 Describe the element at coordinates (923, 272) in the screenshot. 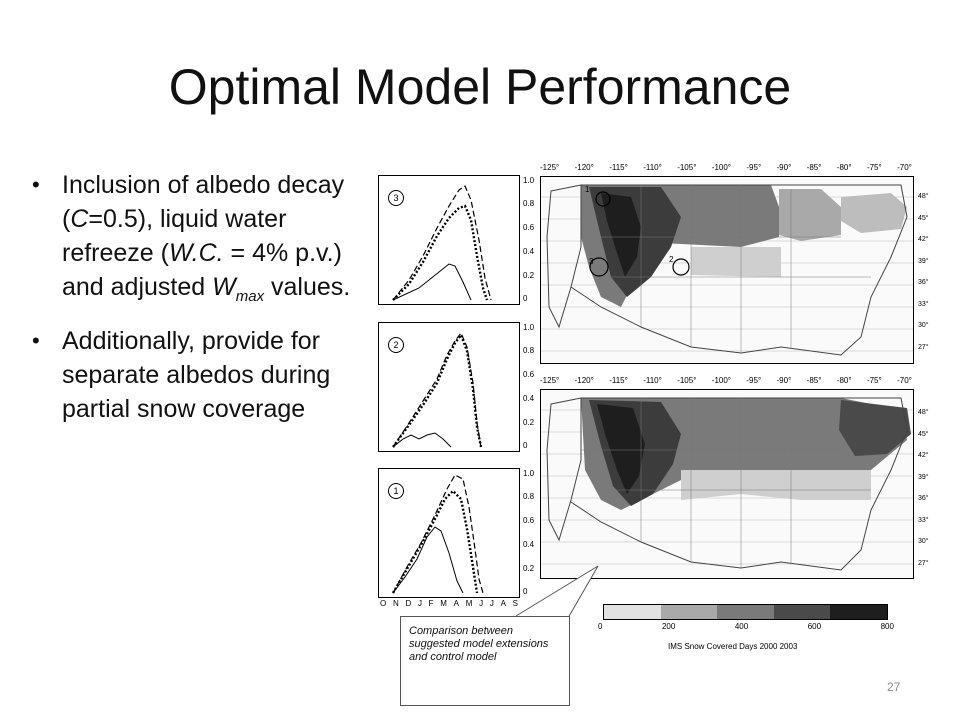

I see `top-map-lat-axis-right: 48° 45° 42° 39° 36° 33° 30° 27°` at that location.